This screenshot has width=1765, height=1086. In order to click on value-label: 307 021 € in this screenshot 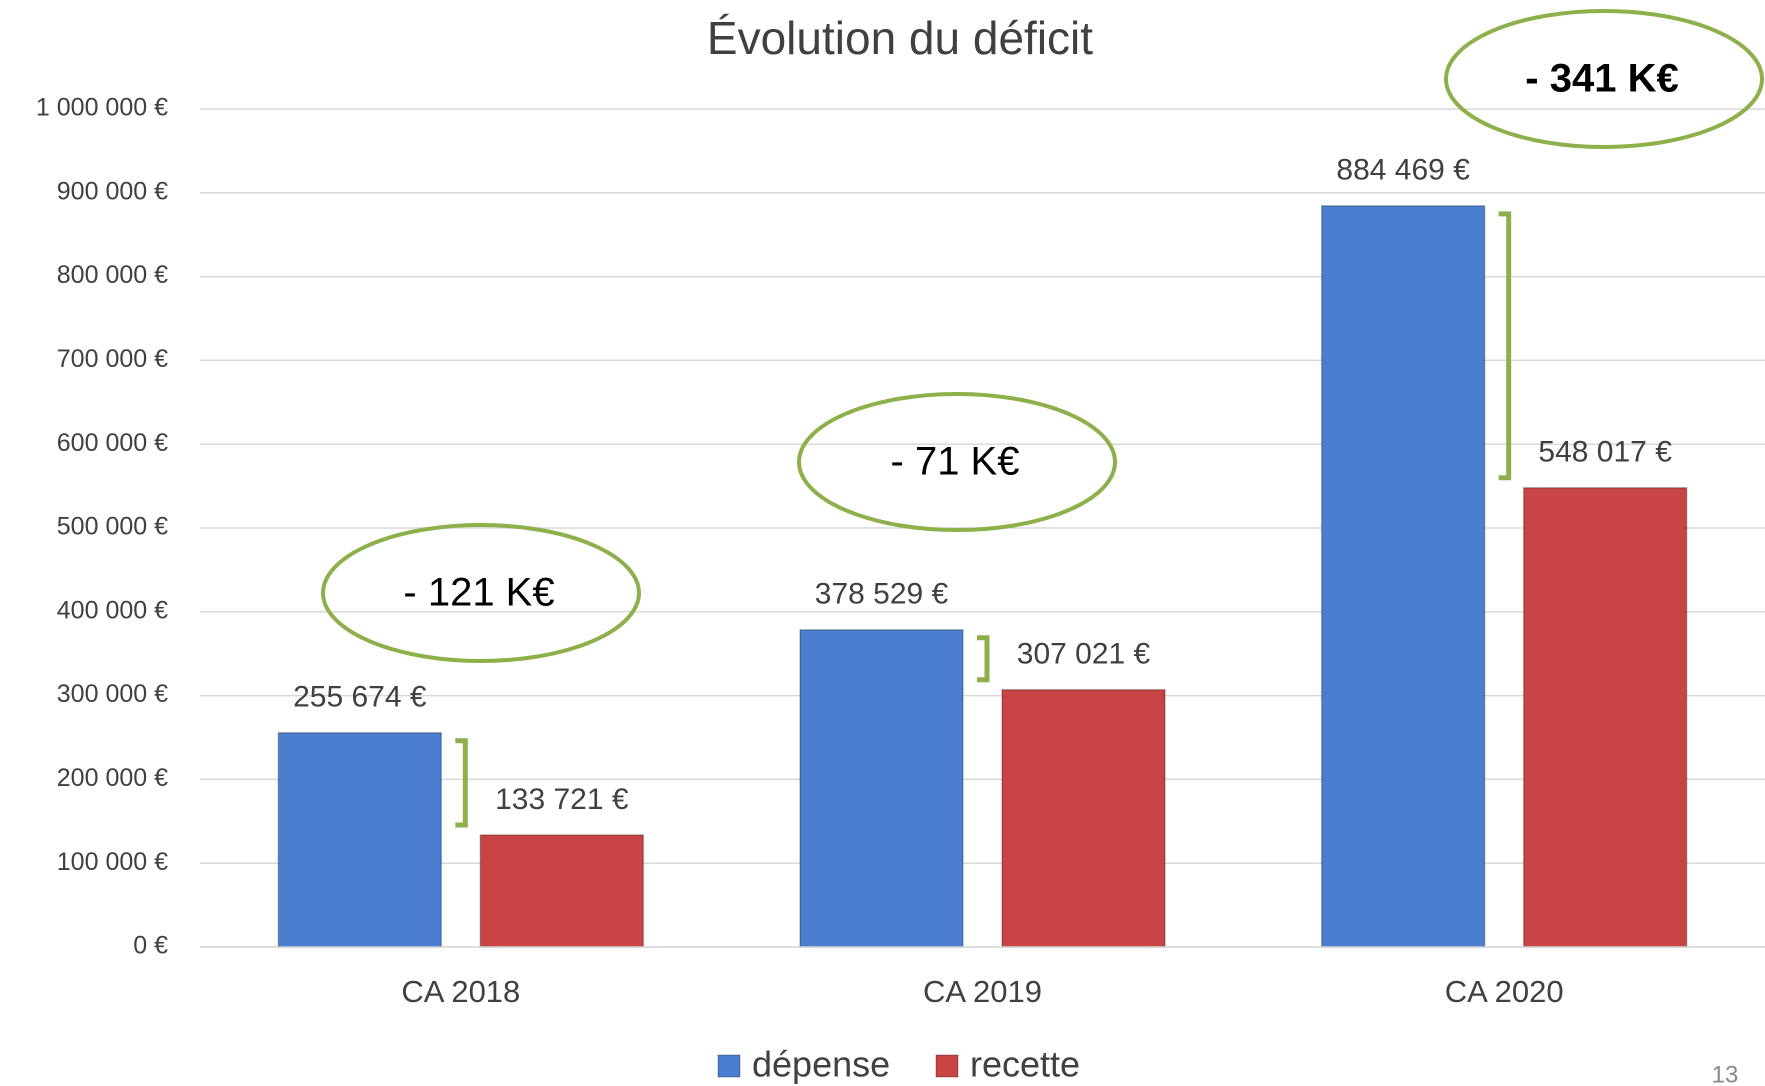, I will do `click(1084, 654)`.